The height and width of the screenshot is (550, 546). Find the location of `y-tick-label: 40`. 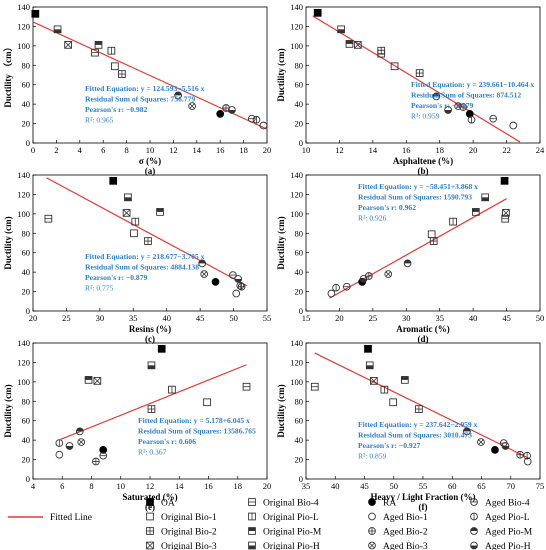

y-tick-label: 40 is located at coordinates (26, 272).